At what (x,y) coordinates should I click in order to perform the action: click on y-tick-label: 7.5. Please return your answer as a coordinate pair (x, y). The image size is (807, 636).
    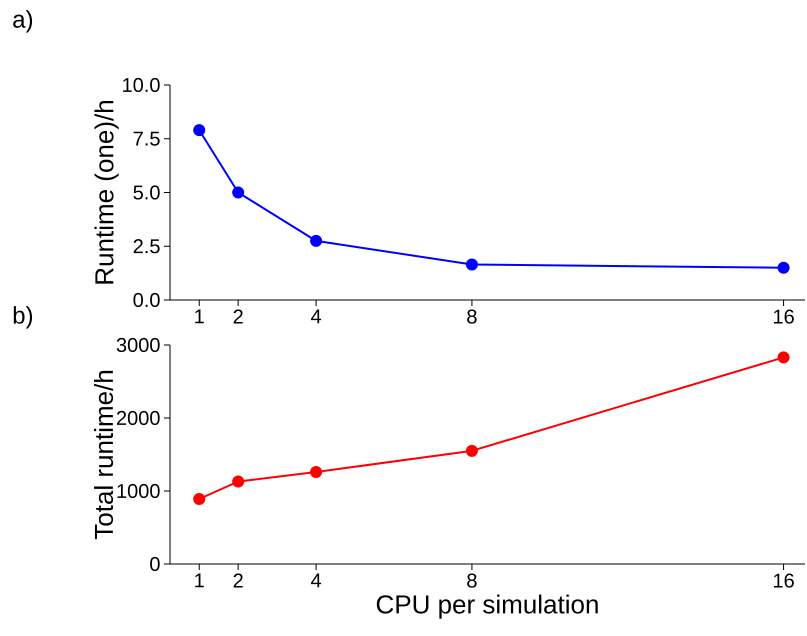
    Looking at the image, I should click on (147, 139).